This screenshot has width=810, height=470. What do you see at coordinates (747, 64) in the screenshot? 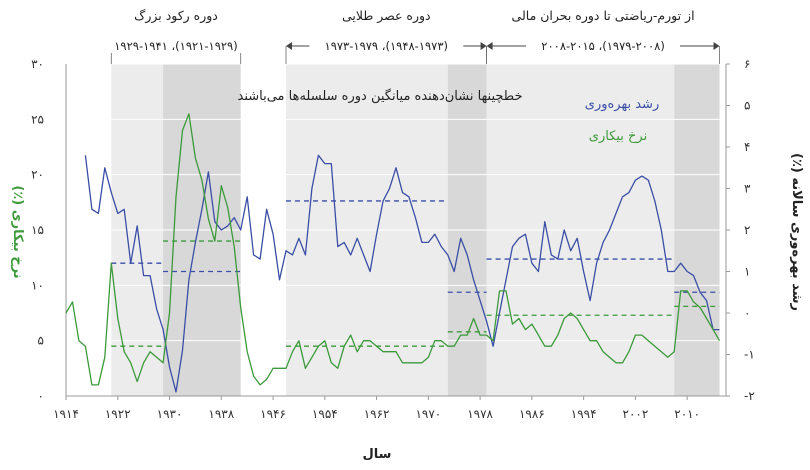
I see `y-right-tick-label: ۶` at bounding box center [747, 64].